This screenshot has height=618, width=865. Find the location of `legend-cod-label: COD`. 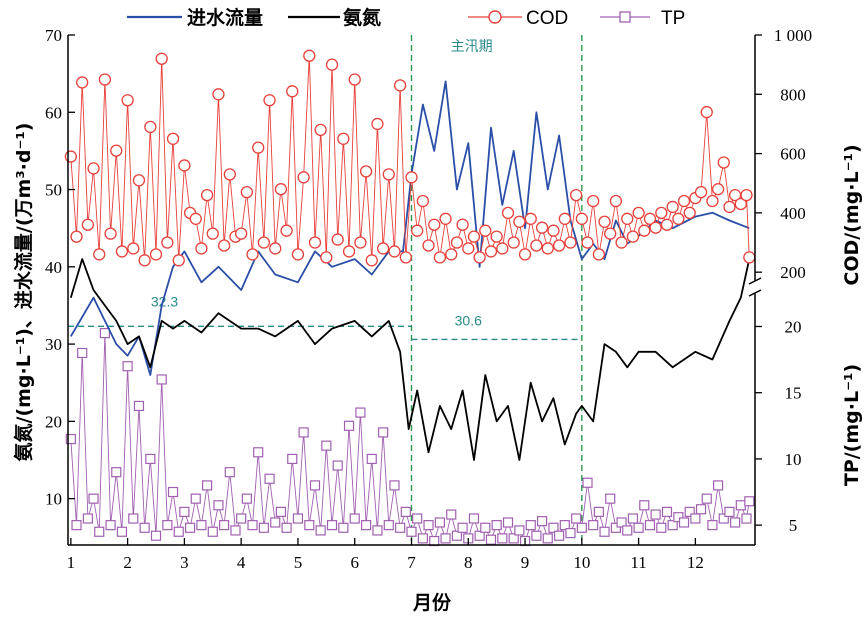

legend-cod-label: COD is located at coordinates (547, 18).